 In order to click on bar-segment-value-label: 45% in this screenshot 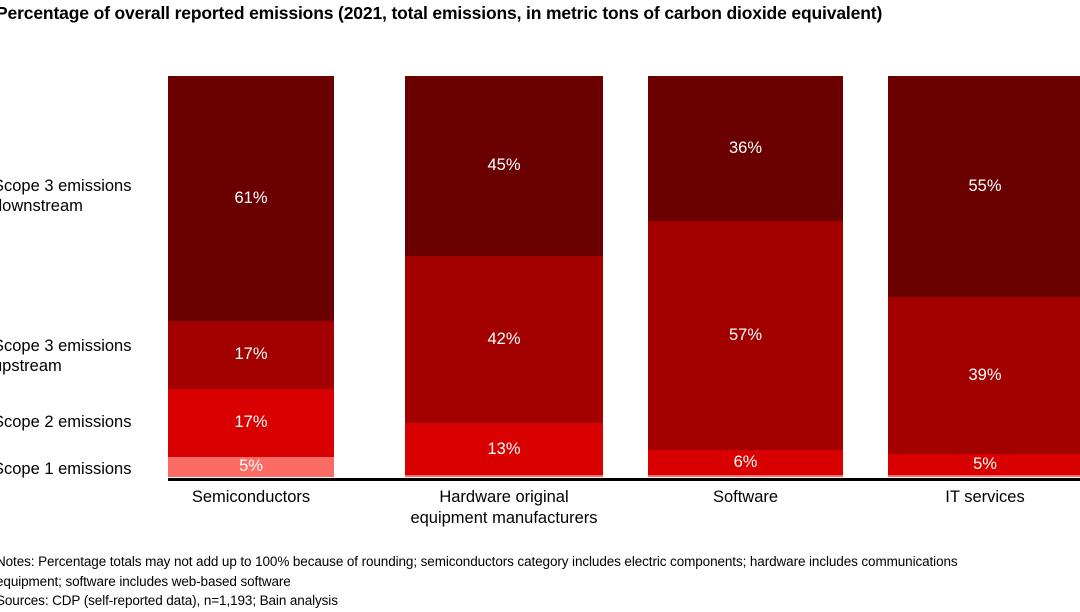, I will do `click(504, 165)`.